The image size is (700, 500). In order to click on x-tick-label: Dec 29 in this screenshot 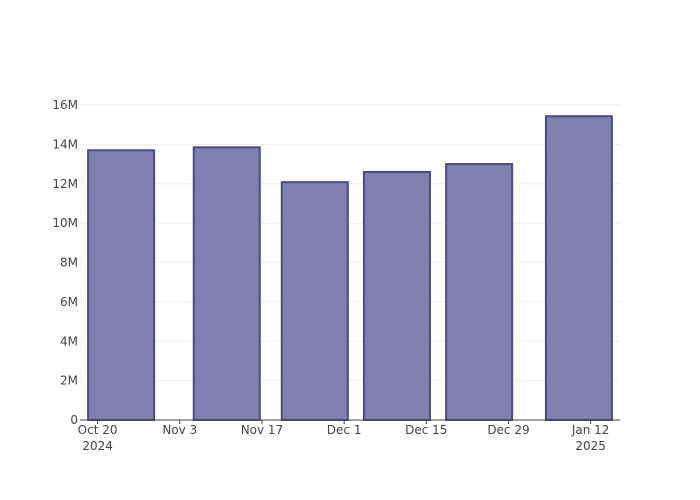, I will do `click(508, 430)`.